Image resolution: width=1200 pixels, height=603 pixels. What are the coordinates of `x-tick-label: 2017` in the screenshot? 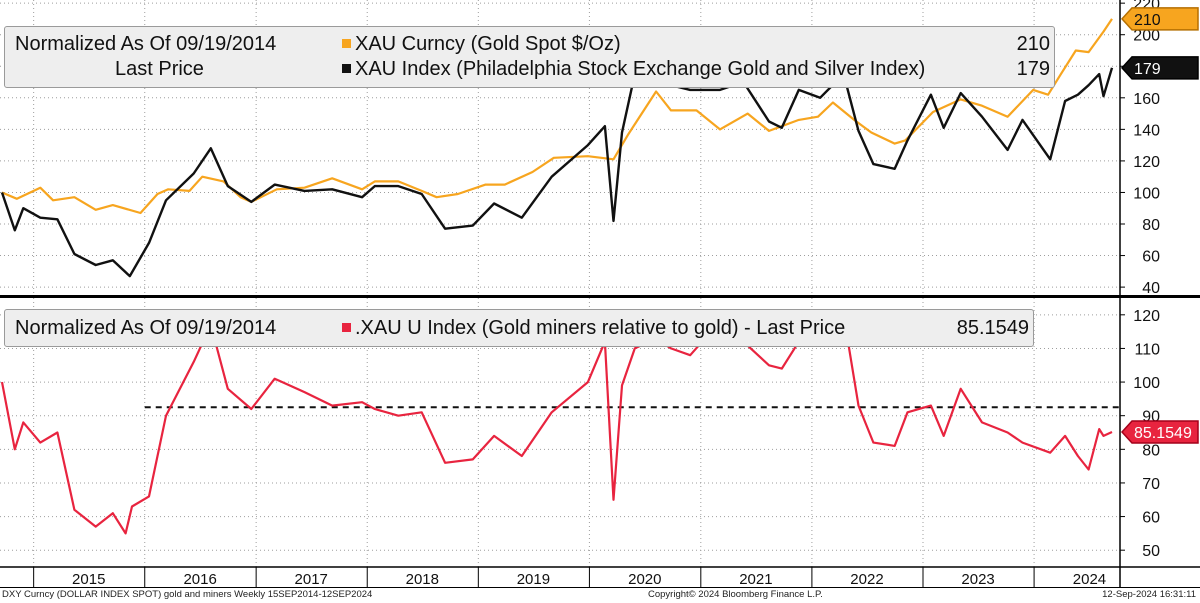 It's located at (311, 579).